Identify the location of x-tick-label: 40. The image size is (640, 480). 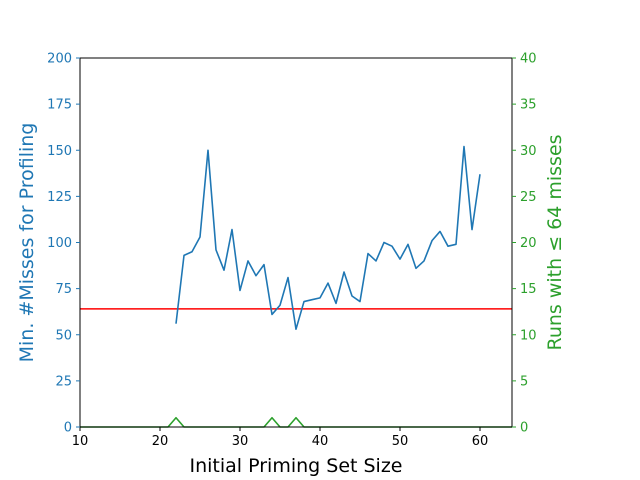
(320, 441).